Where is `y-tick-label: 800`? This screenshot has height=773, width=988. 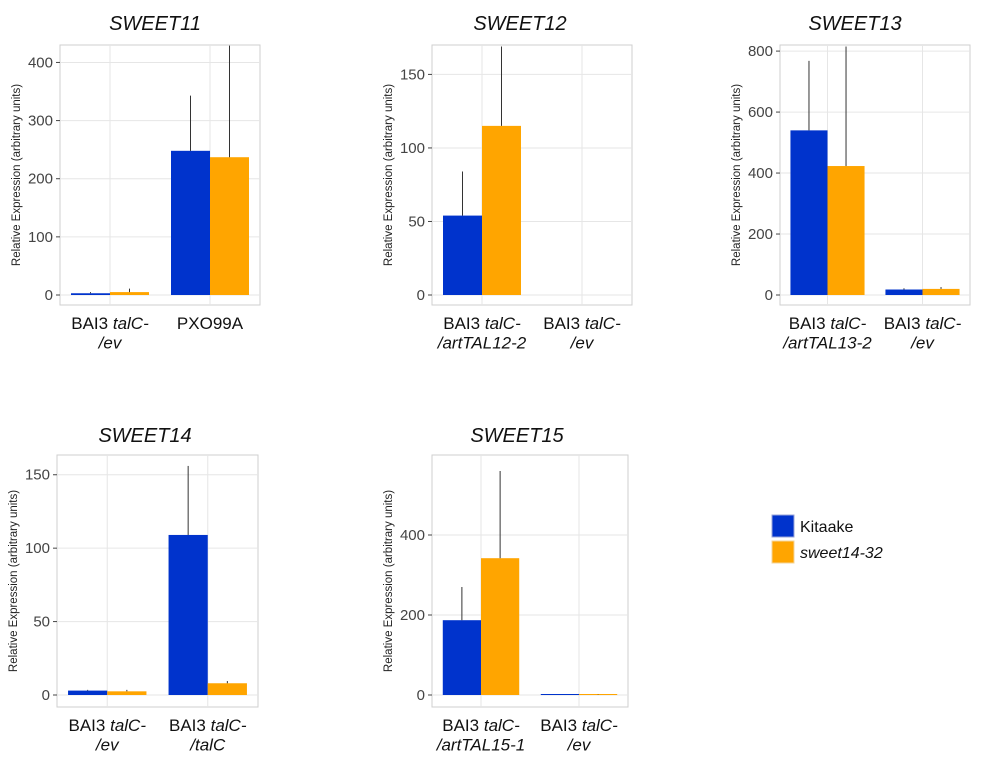 y-tick-label: 800 is located at coordinates (760, 51).